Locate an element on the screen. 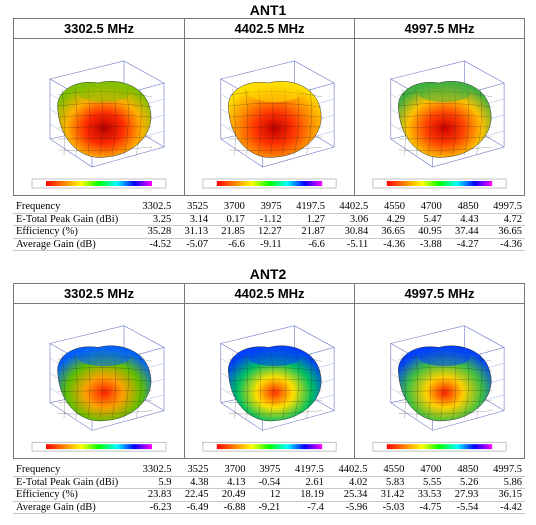 The image size is (536, 525). ant2-panel-3: 4997.5 MHz is located at coordinates (439, 371).